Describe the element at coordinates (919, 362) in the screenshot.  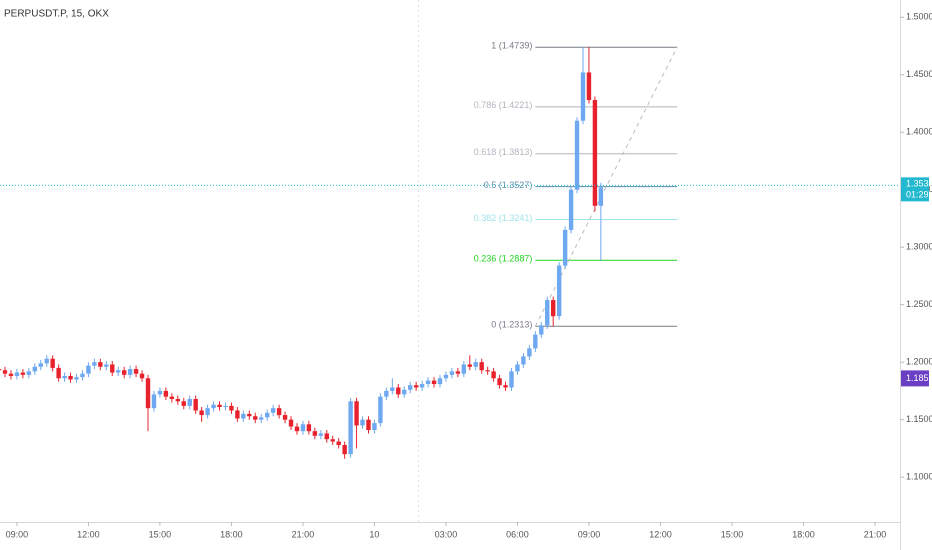
I see `y-tick-label: 1.2000` at that location.